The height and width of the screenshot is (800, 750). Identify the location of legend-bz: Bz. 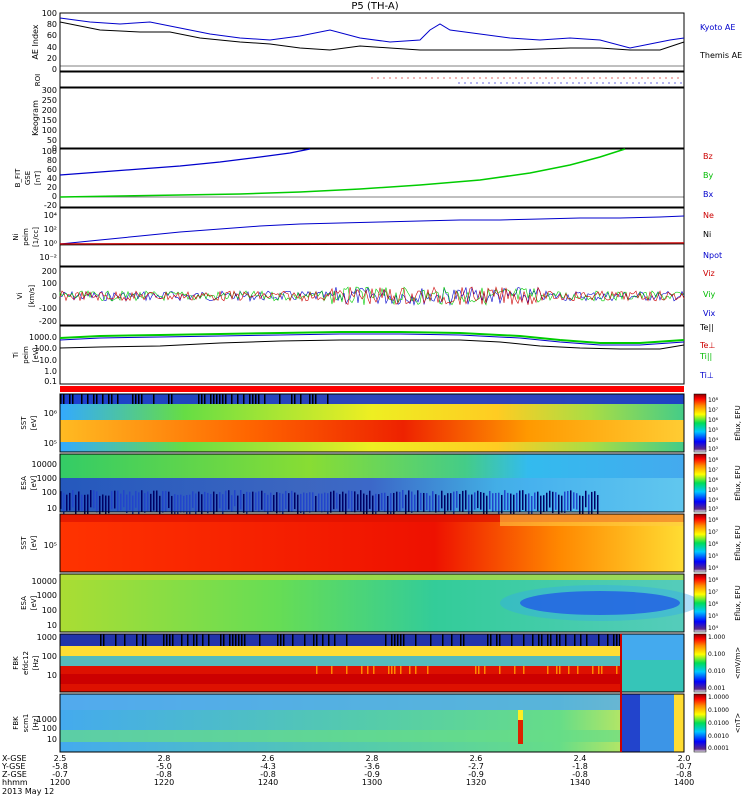
(708, 156).